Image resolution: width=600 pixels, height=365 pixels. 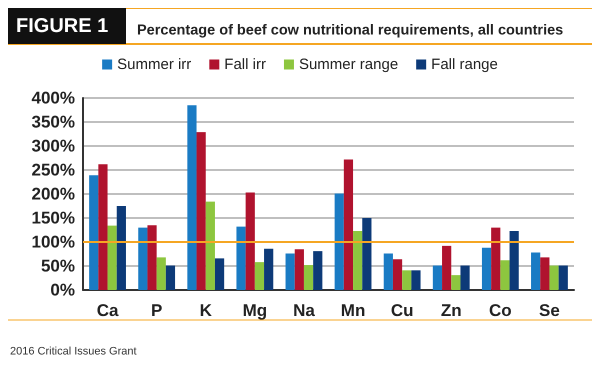 I want to click on y-tick-label: 250%, so click(x=53, y=170).